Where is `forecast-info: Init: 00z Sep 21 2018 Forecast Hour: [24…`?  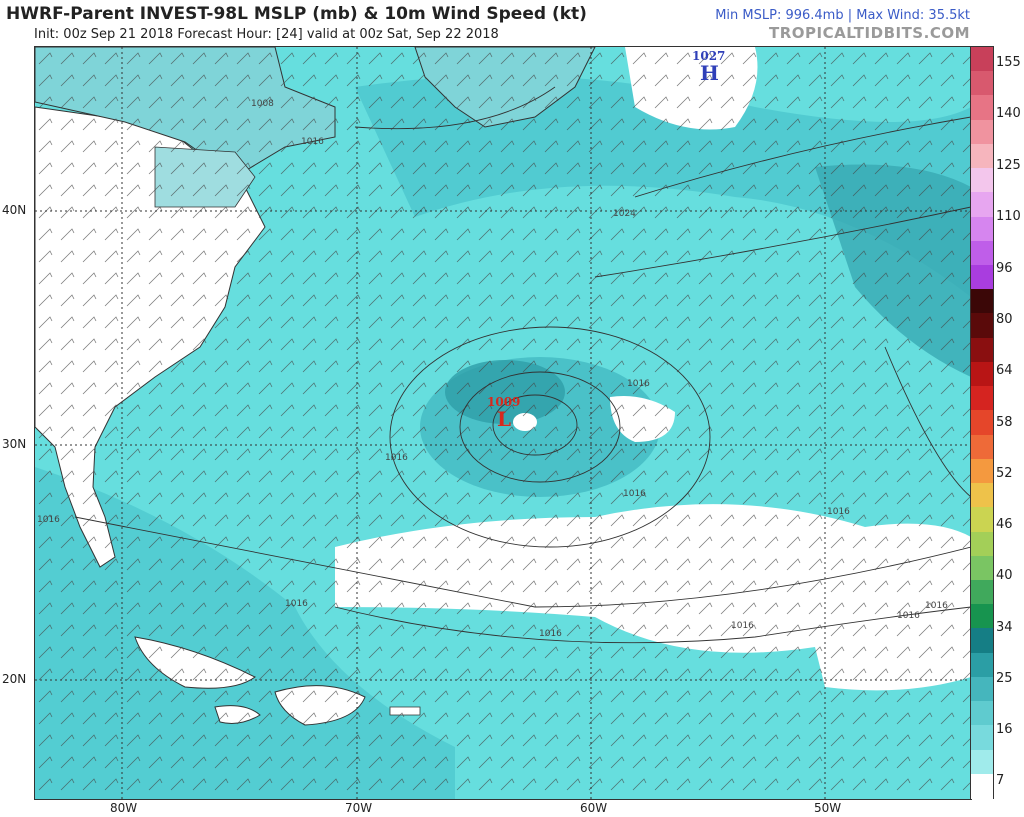 forecast-info: Init: 00z Sep 21 2018 Forecast Hour: [24… is located at coordinates (266, 34).